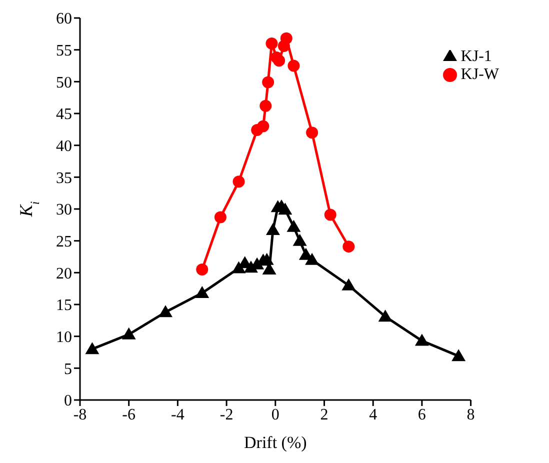  Describe the element at coordinates (324, 415) in the screenshot. I see `x-tick-label: 2` at that location.